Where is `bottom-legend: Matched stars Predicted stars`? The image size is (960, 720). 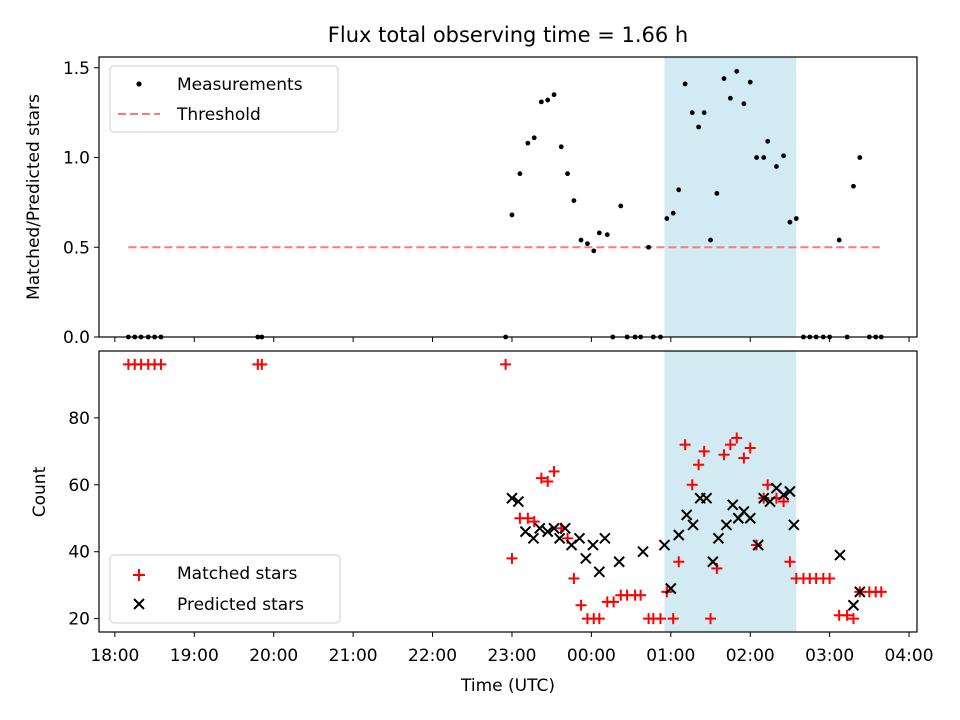
bottom-legend: Matched stars Predicted stars is located at coordinates (225, 589).